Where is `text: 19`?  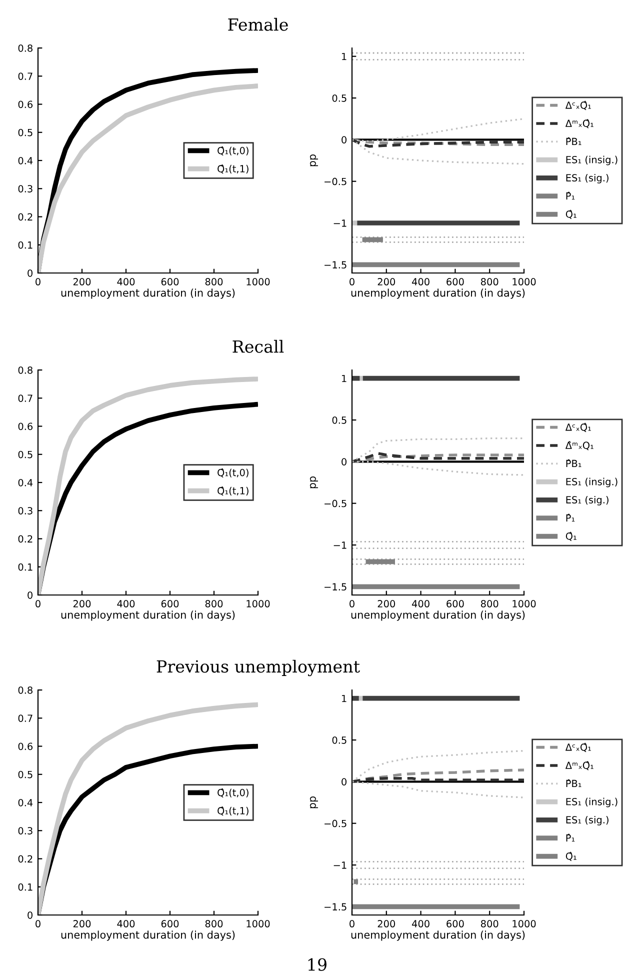
text: 19 is located at coordinates (317, 964).